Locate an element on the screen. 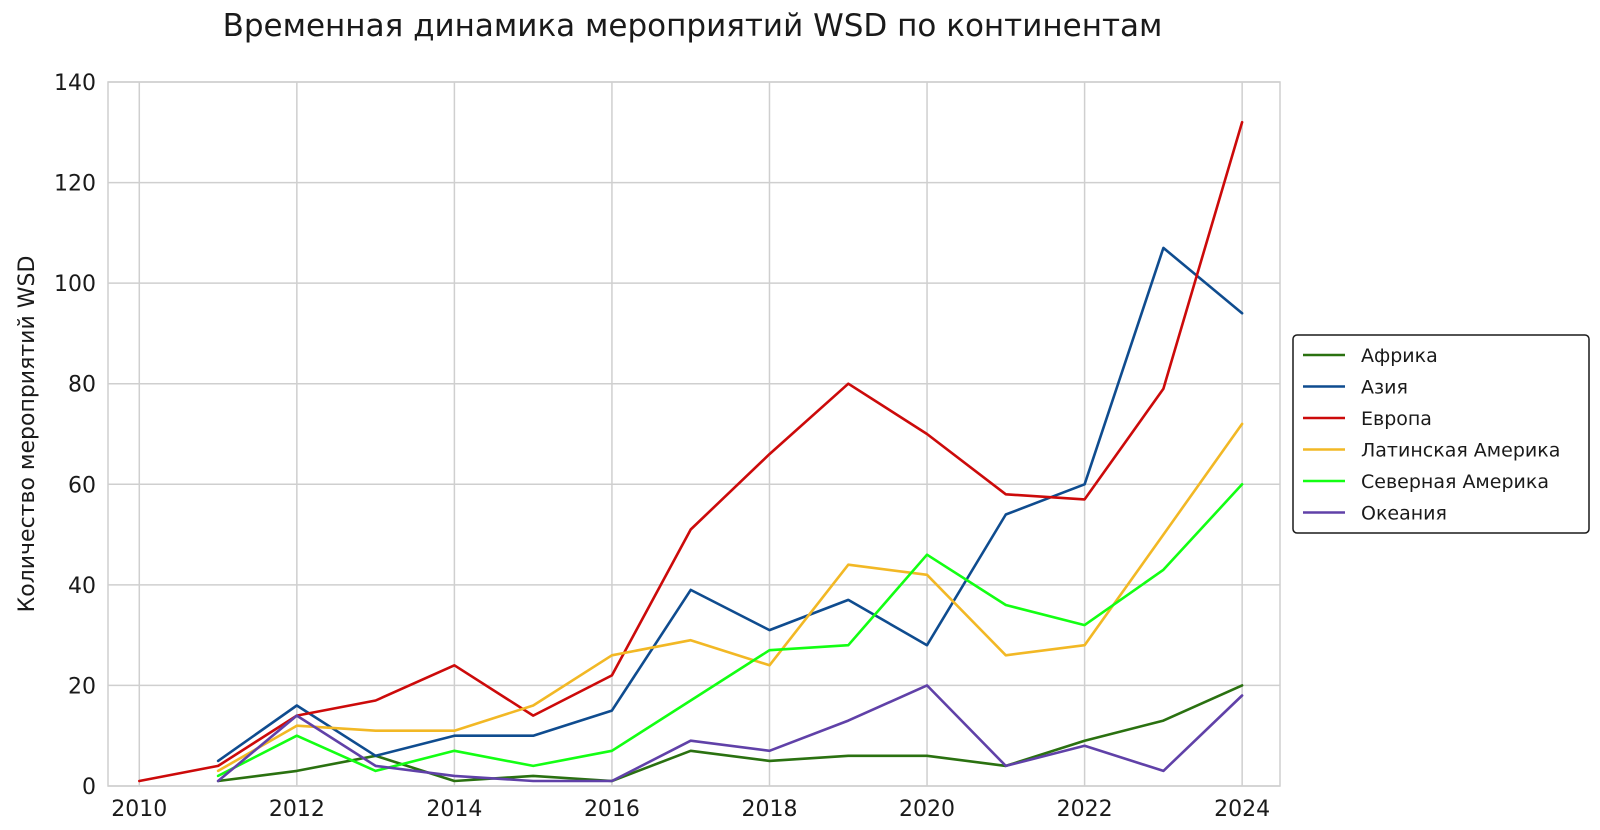 The image size is (1600, 830). x-tick-label: 2024 is located at coordinates (1242, 809).